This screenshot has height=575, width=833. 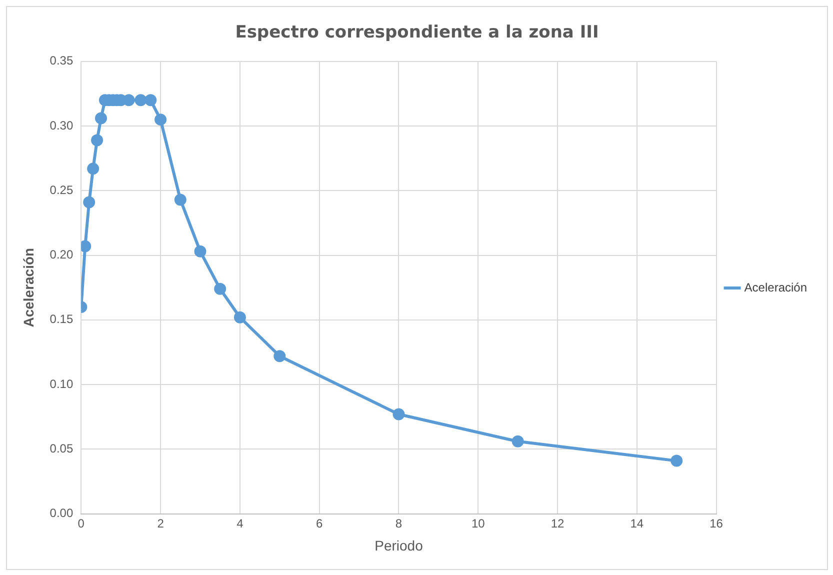 What do you see at coordinates (62, 125) in the screenshot?
I see `y-tick-label: 0.30` at bounding box center [62, 125].